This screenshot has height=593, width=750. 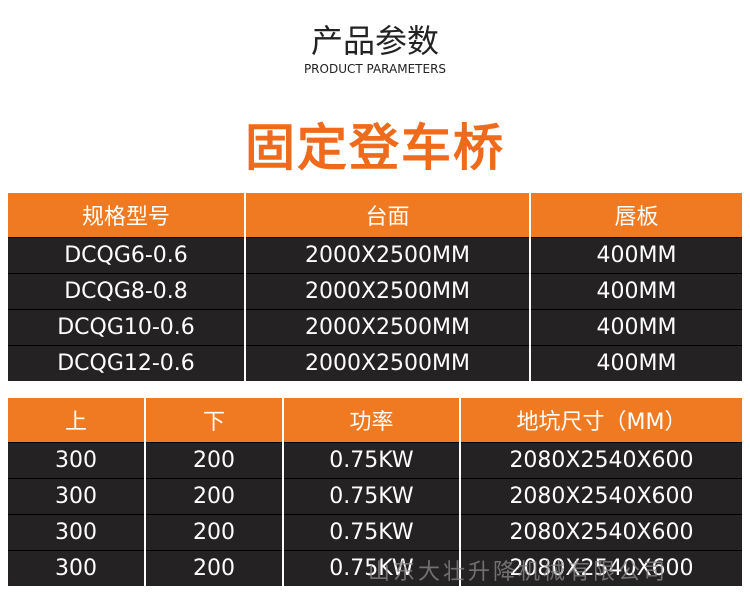 I want to click on column-header: 下, so click(x=213, y=420).